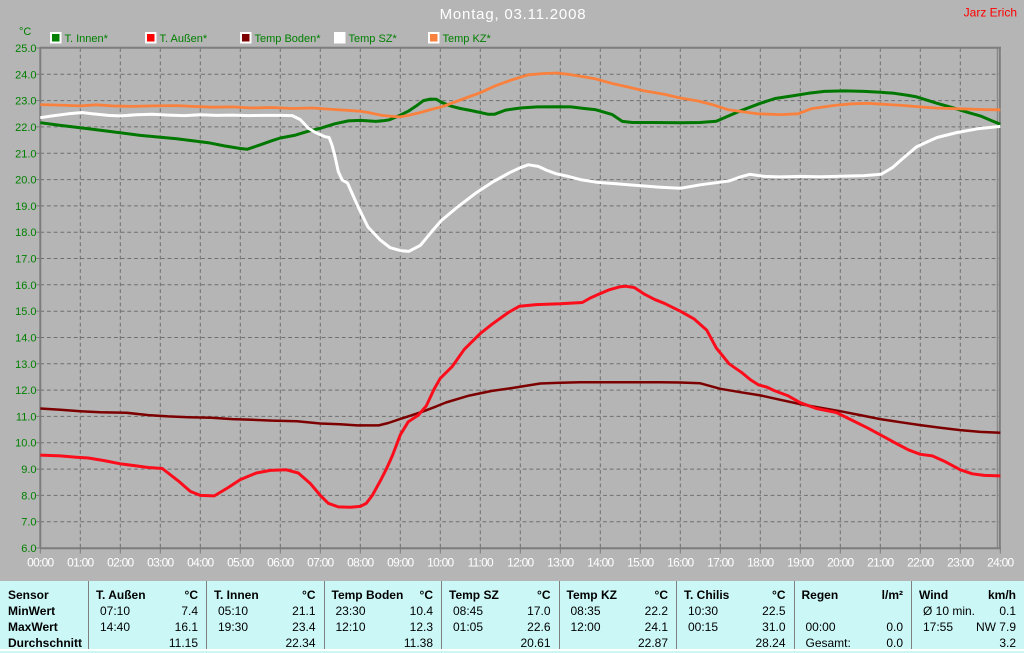 This screenshot has height=653, width=1024. I want to click on svg-text: °C, so click(25, 32).